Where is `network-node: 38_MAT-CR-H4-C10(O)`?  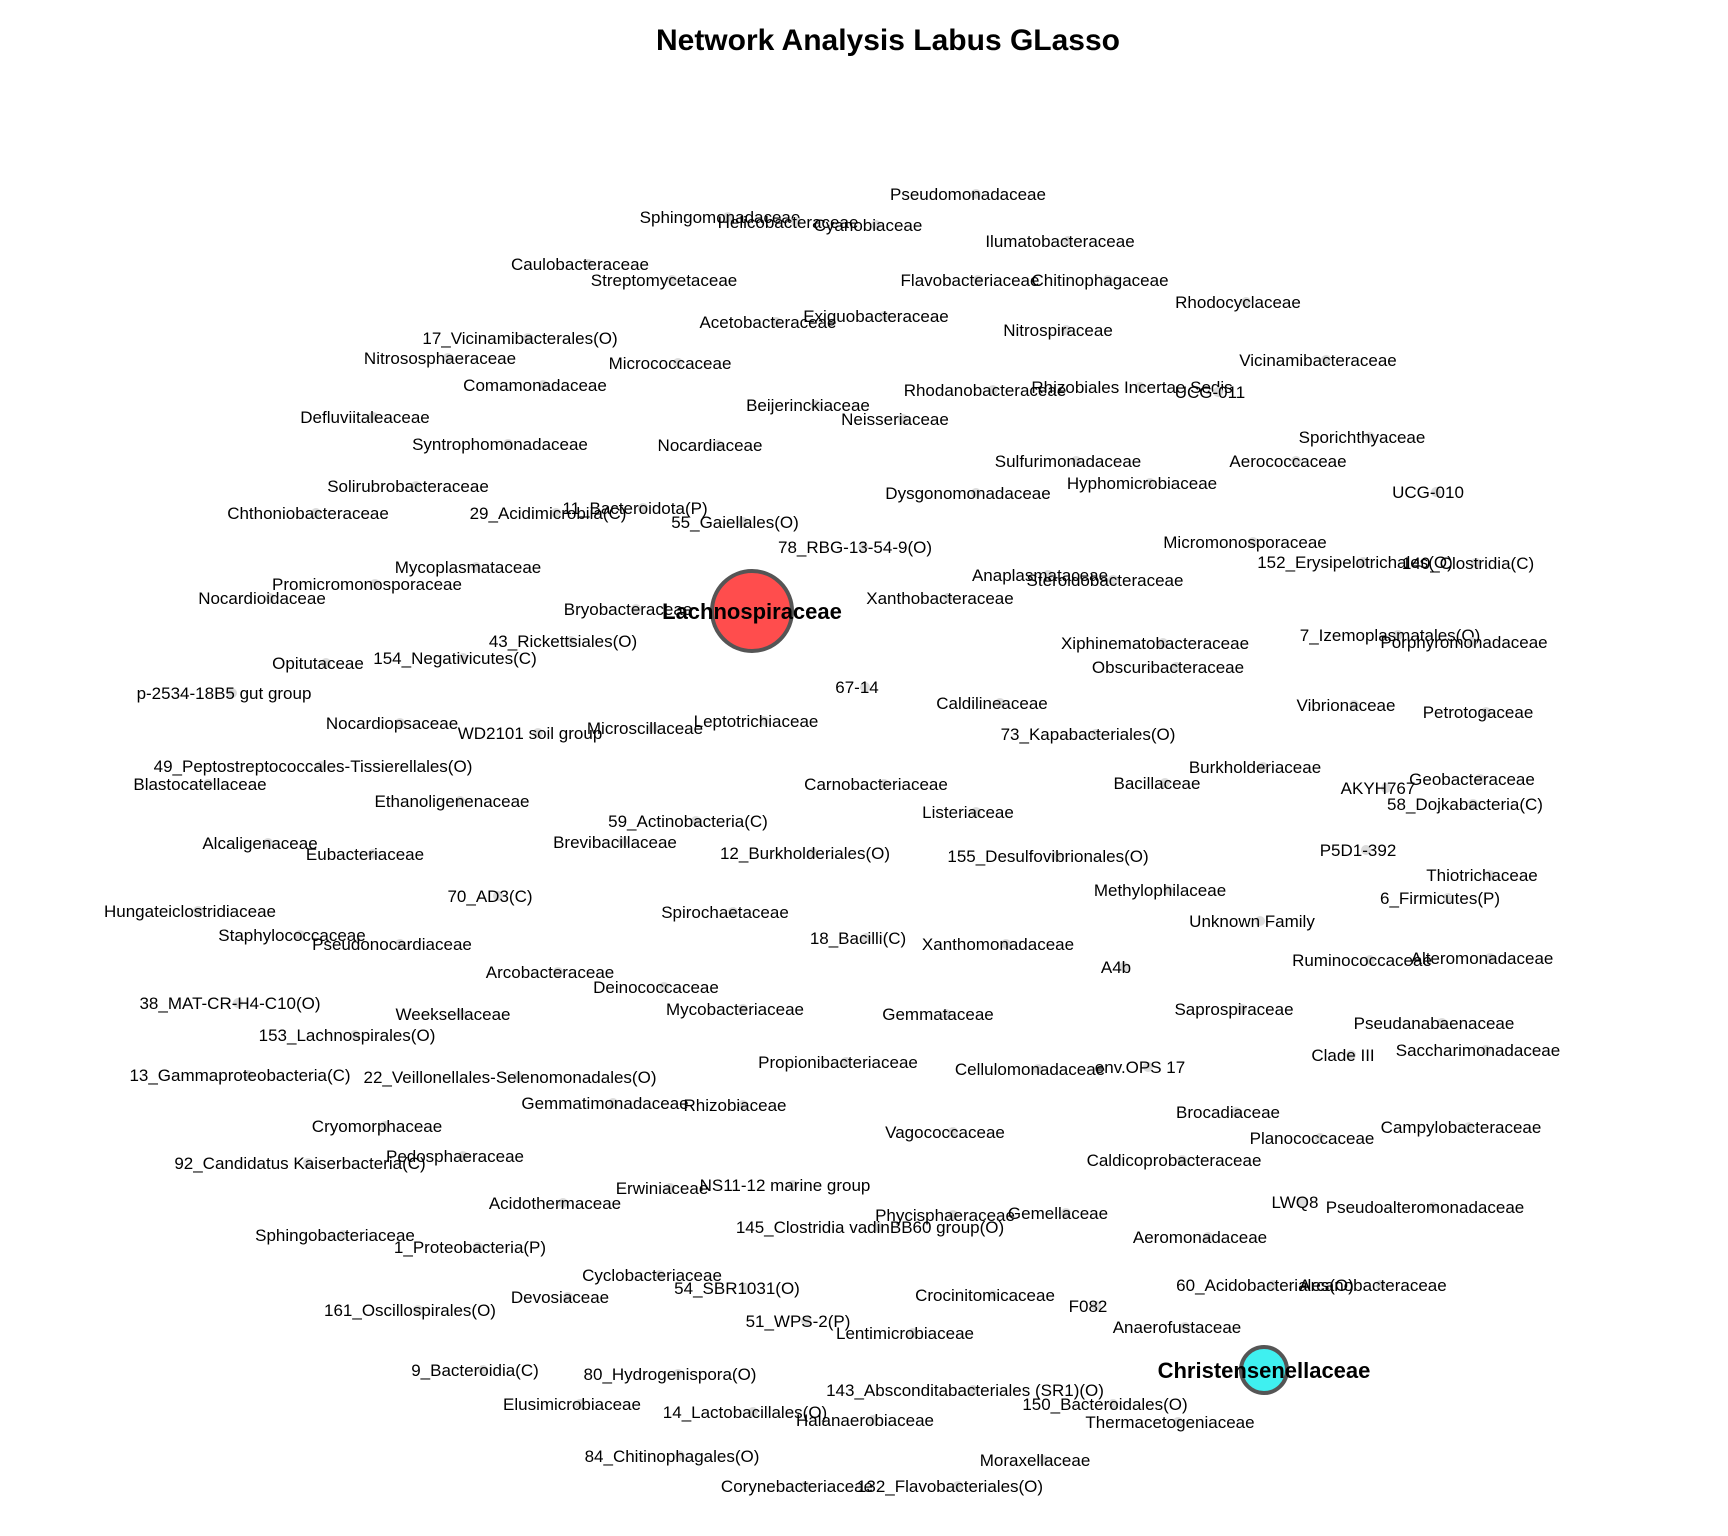
network-node: 38_MAT-CR-H4-C10(O) is located at coordinates (229, 1003).